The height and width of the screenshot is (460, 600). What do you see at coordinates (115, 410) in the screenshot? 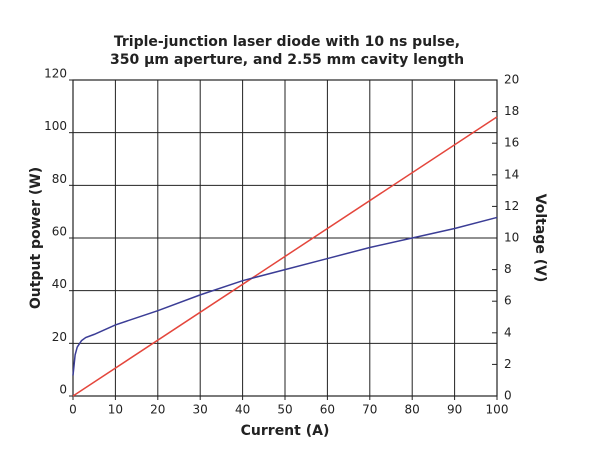
I see `x-tick-label: 10` at bounding box center [115, 410].